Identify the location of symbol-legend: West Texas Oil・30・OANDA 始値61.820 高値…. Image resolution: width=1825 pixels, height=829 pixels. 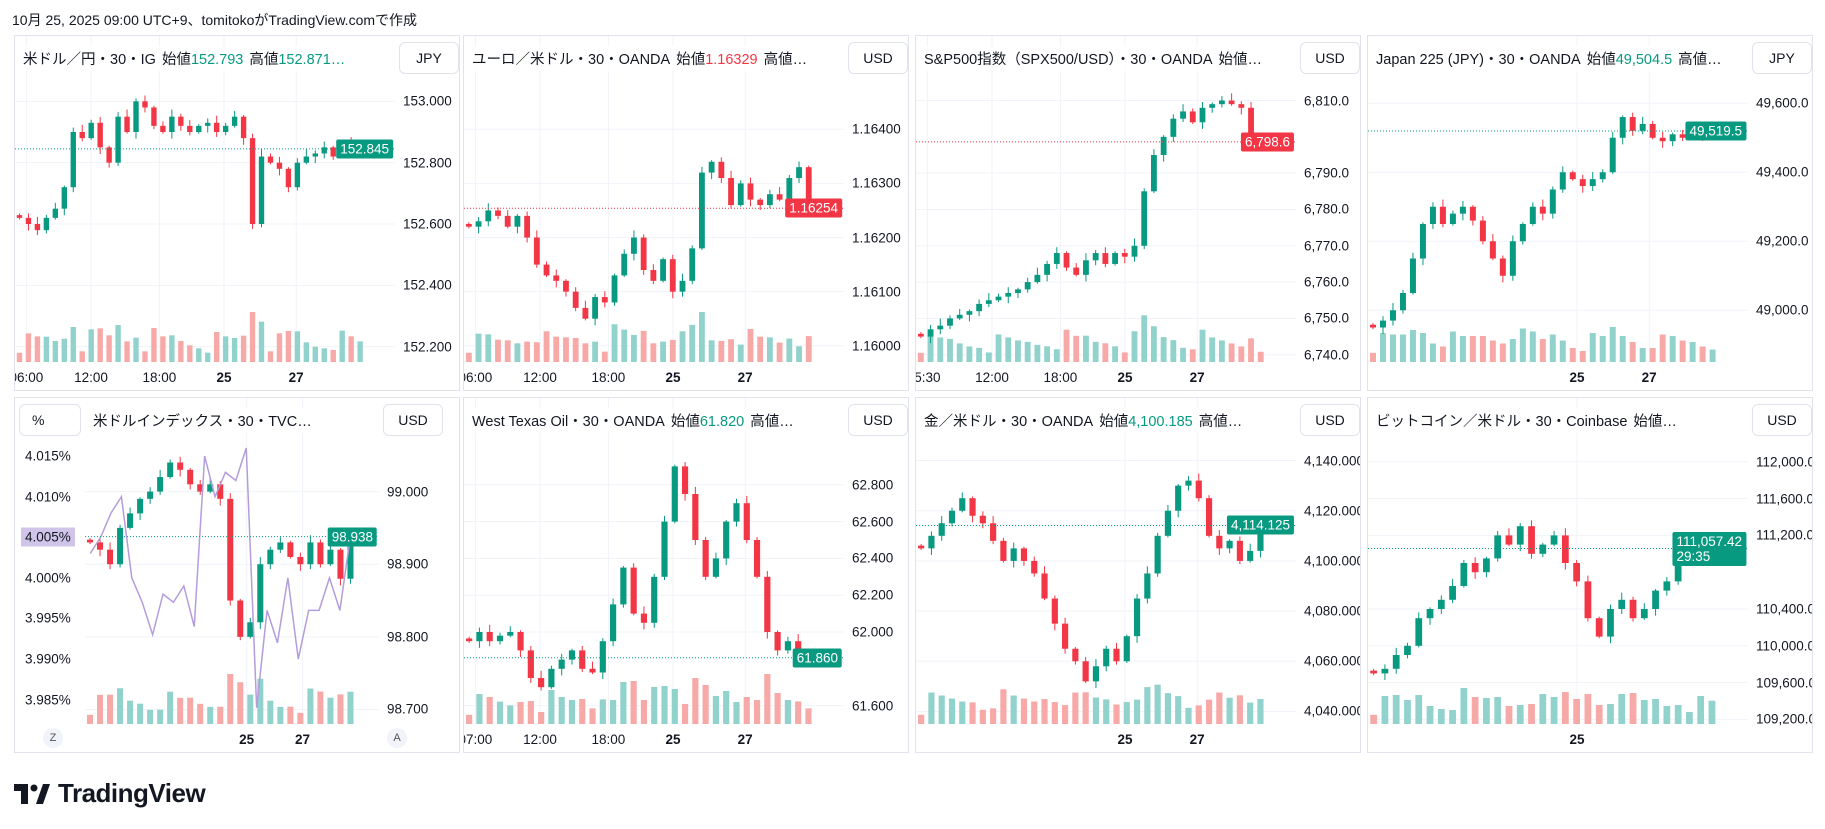
(633, 420).